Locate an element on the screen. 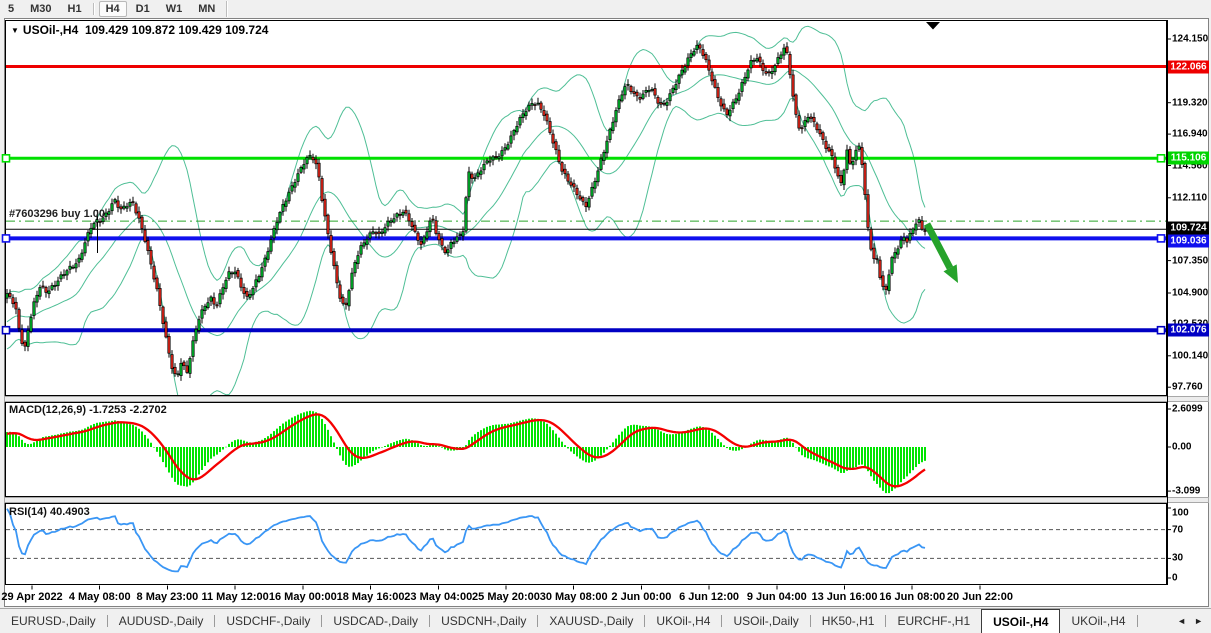 The width and height of the screenshot is (1211, 633). macd-indicator is located at coordinates (466, 452).